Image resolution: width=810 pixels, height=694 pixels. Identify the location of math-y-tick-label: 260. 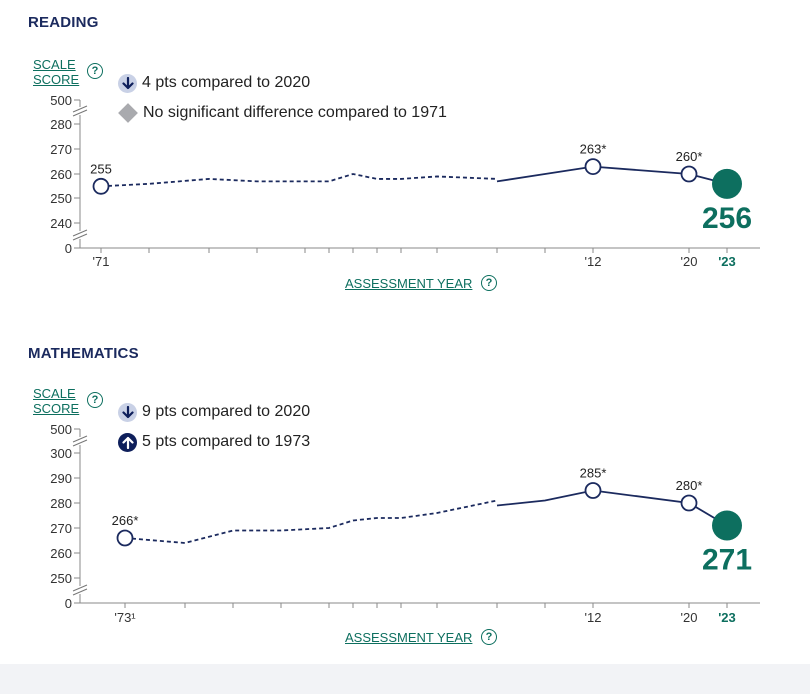
(61, 553).